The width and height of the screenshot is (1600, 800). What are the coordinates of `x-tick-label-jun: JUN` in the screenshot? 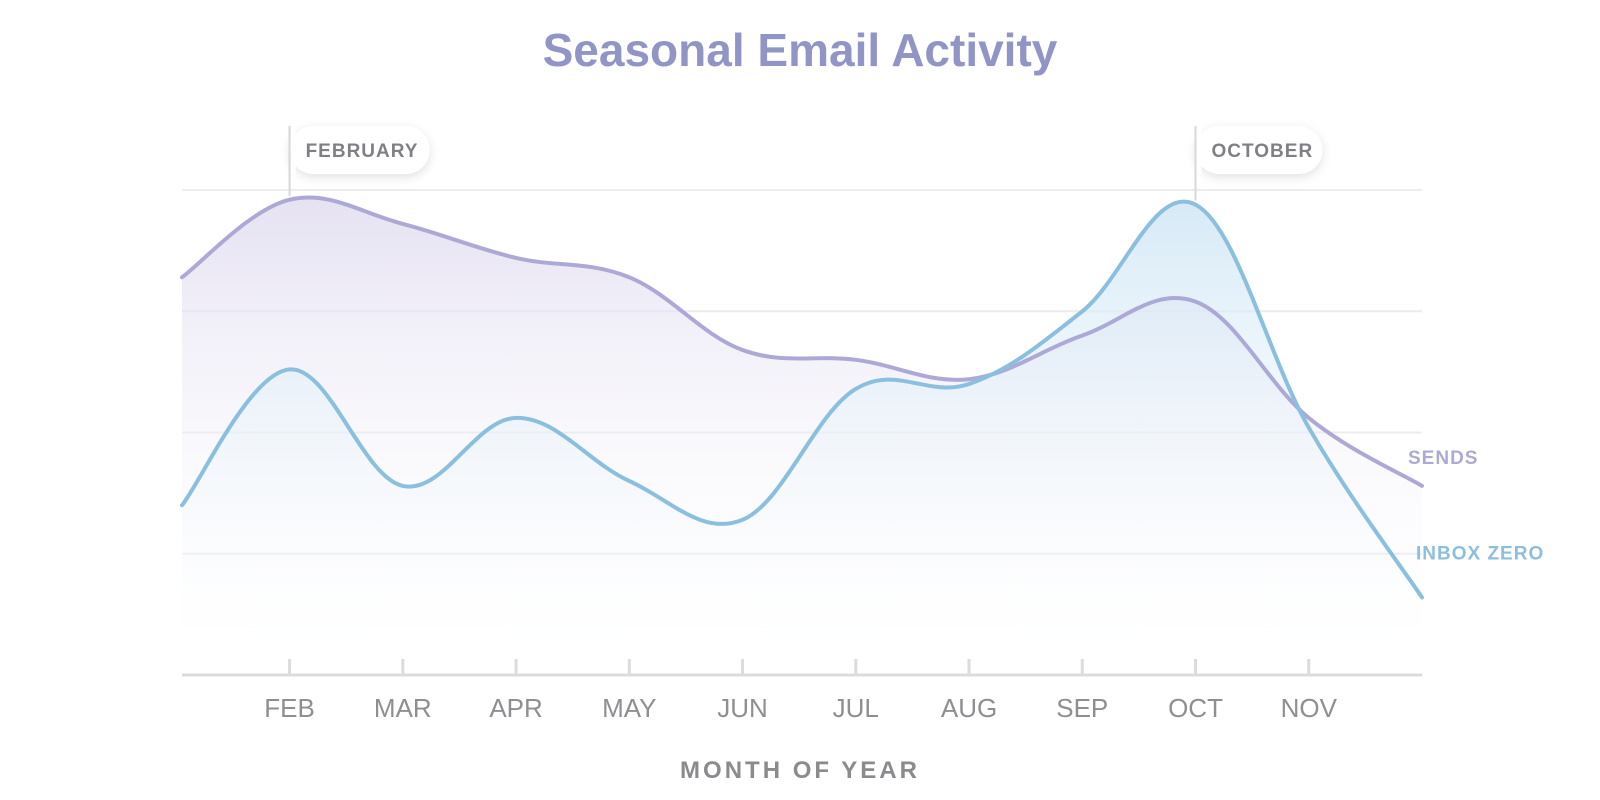 It's located at (742, 708).